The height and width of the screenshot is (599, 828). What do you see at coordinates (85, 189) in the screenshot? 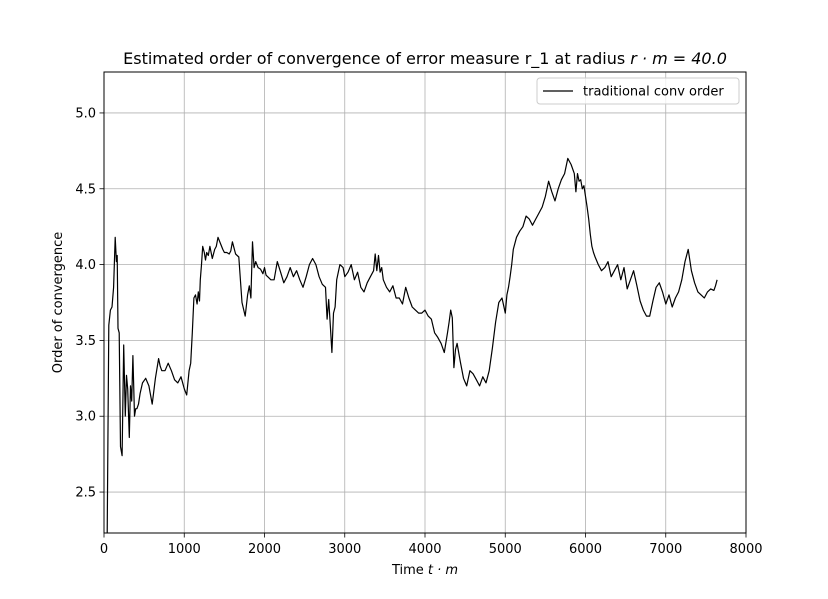
I see `y-tick-label: 4.5` at bounding box center [85, 189].